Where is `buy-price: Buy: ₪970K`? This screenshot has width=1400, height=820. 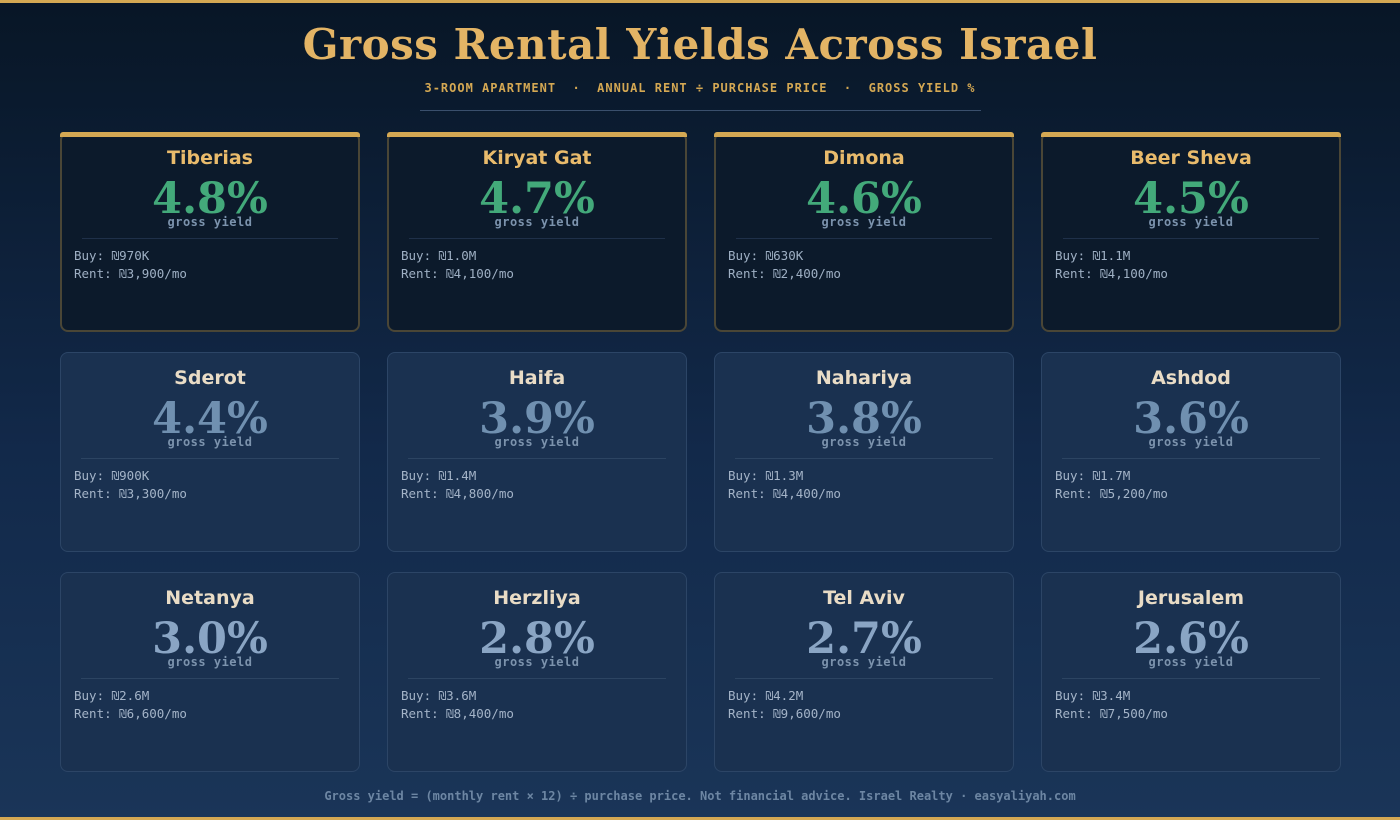
buy-price: Buy: ₪970K is located at coordinates (112, 255).